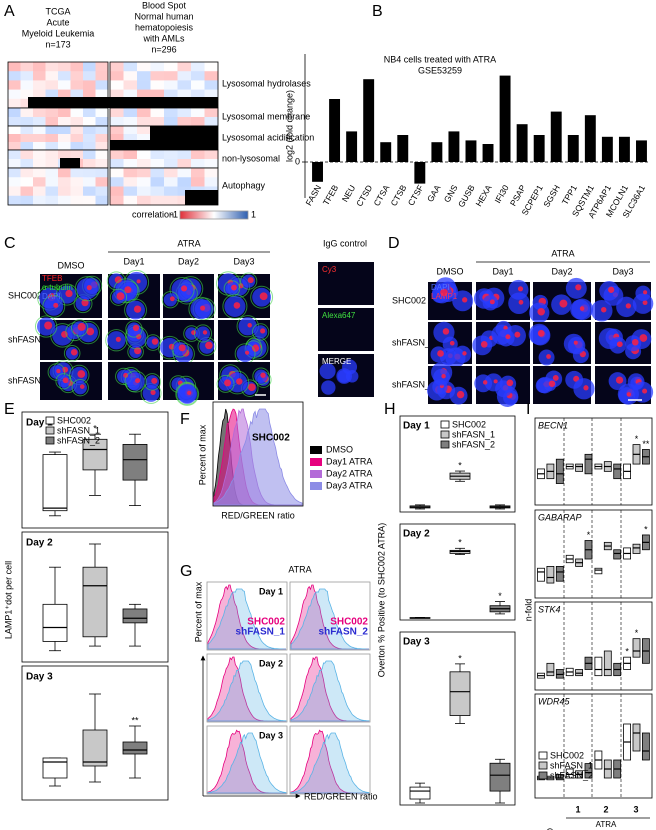 The image size is (656, 830). What do you see at coordinates (440, 70) in the screenshot?
I see `chart-subtitle: GSE53259` at bounding box center [440, 70].